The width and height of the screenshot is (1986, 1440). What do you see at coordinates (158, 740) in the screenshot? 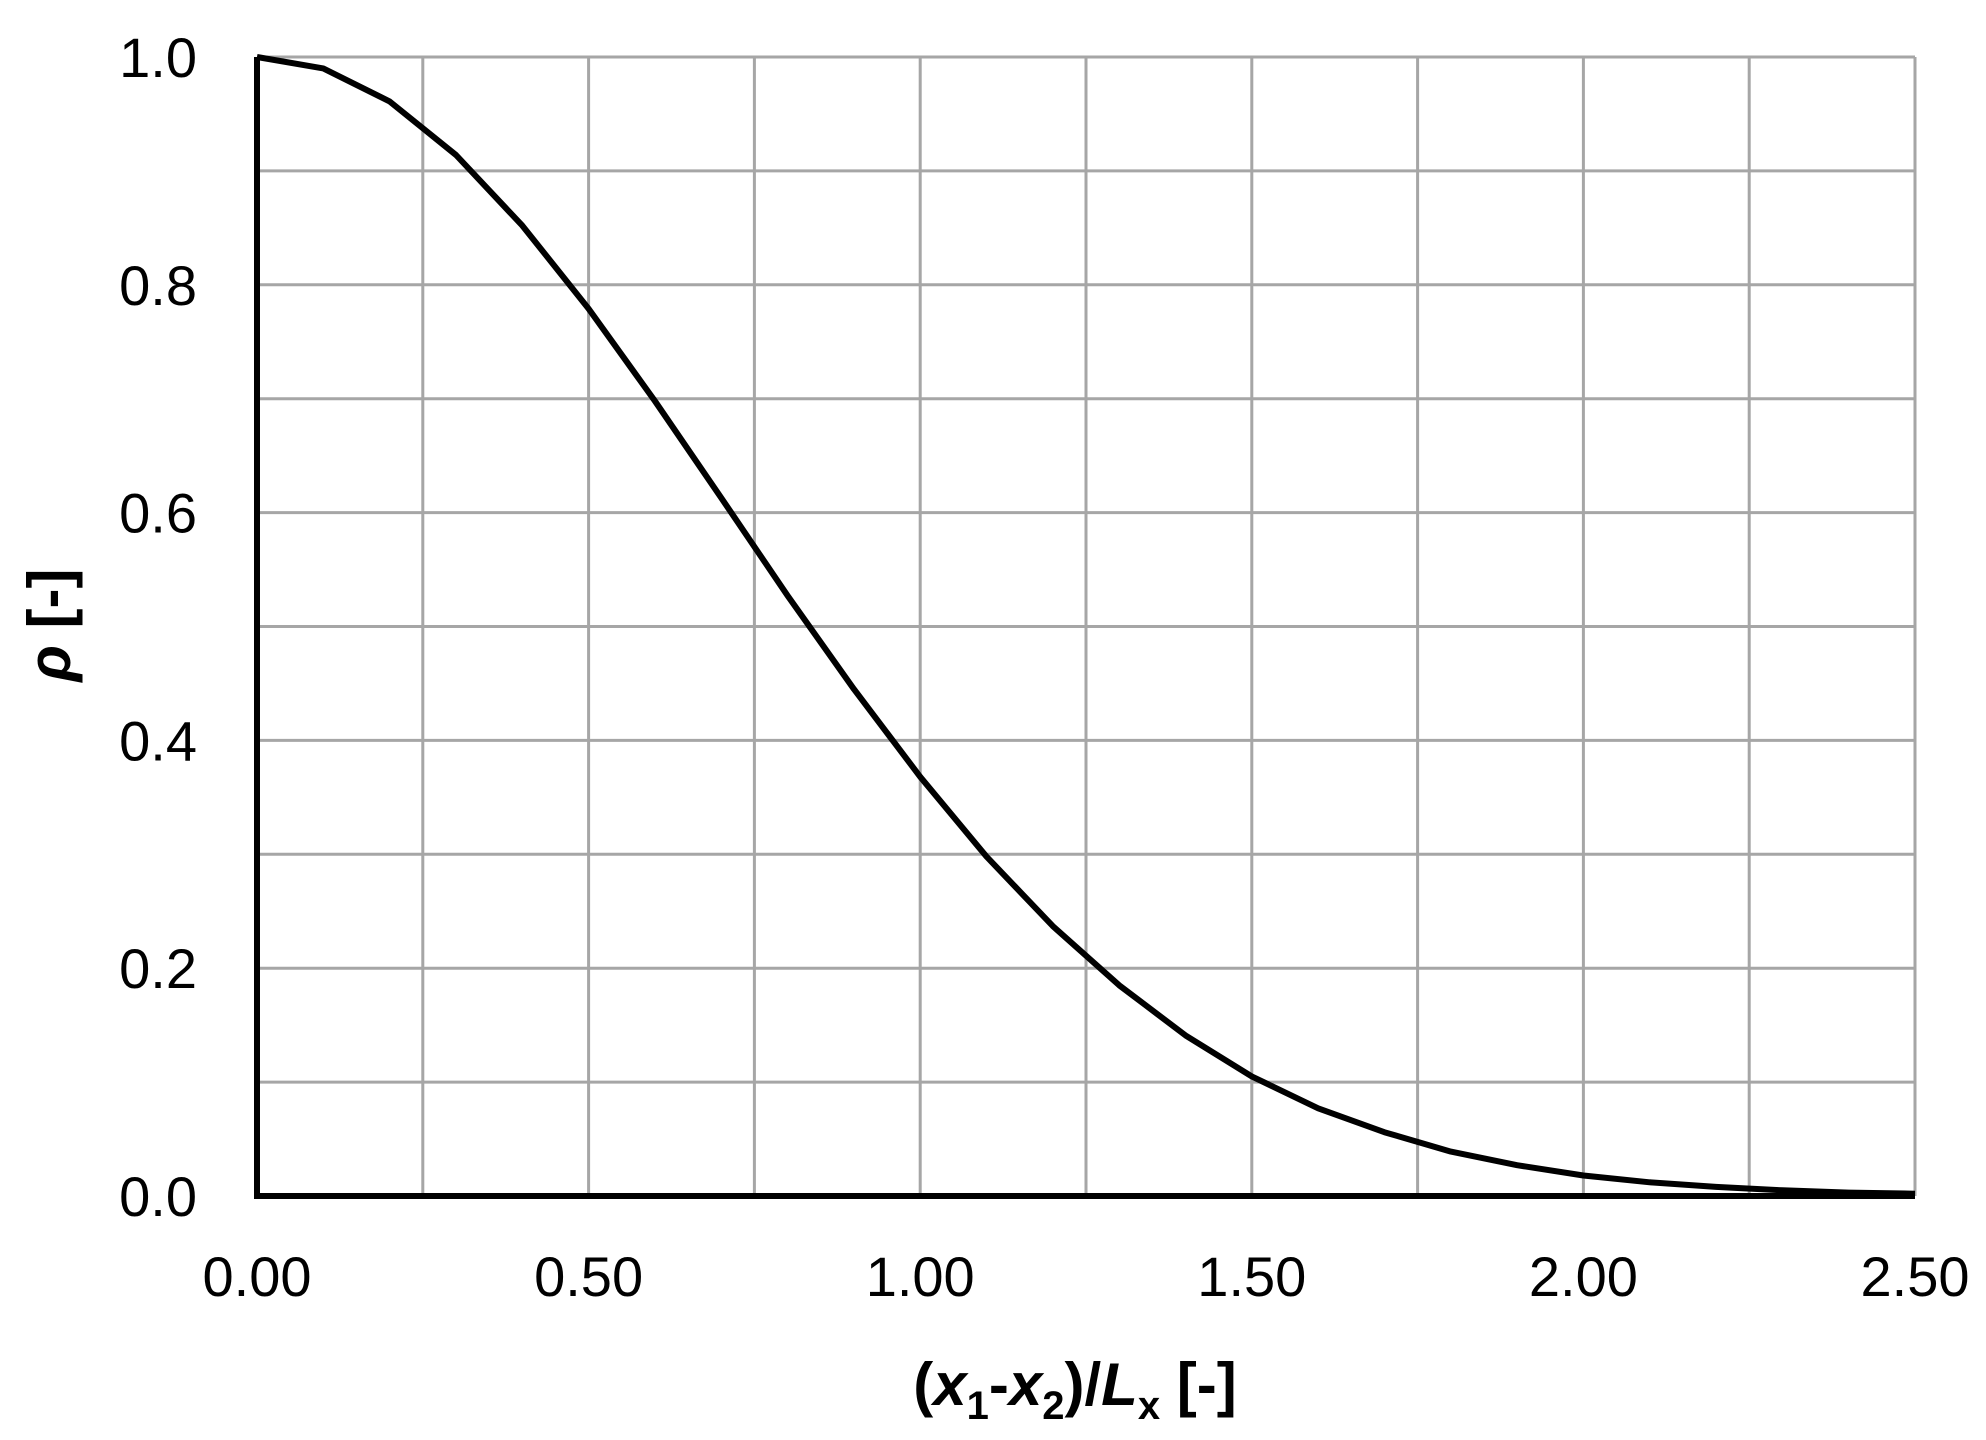
I see `y-tick-label: 0.4` at bounding box center [158, 740].